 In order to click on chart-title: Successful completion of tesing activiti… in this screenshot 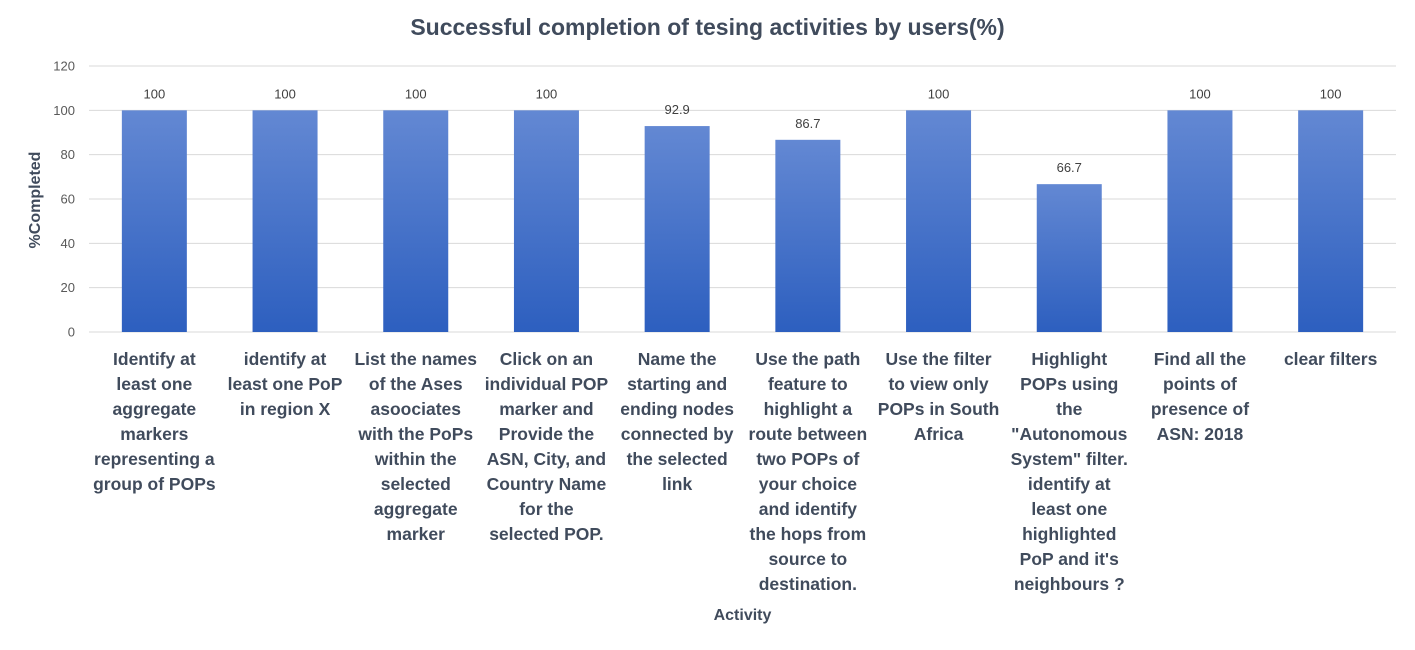, I will do `click(707, 27)`.